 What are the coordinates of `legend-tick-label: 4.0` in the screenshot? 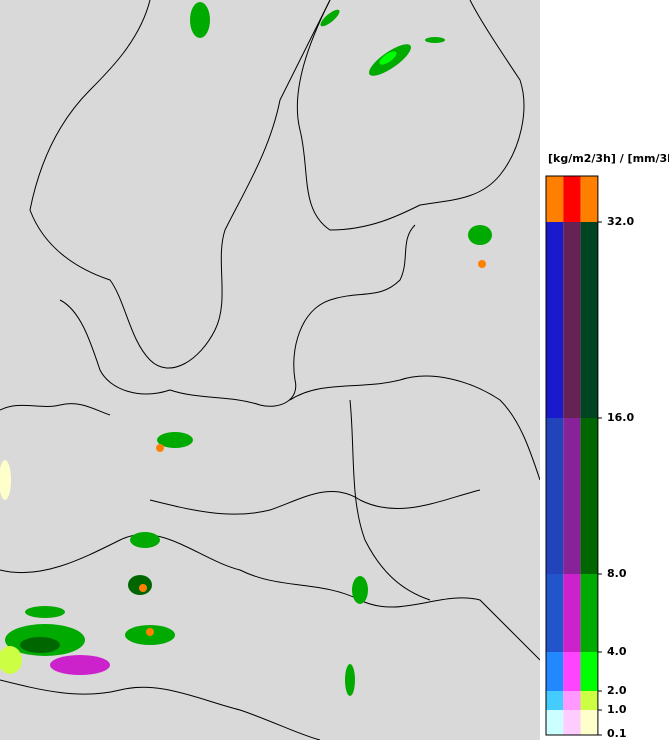 It's located at (617, 651).